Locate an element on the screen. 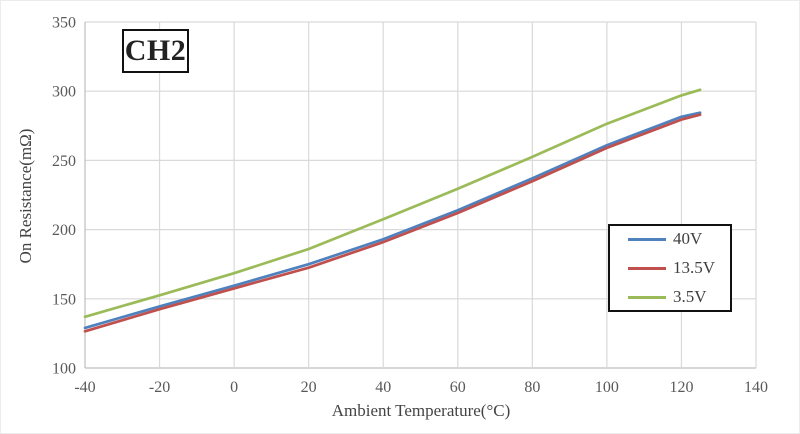 Image resolution: width=800 pixels, height=434 pixels. svg-text: 200 is located at coordinates (64, 230).